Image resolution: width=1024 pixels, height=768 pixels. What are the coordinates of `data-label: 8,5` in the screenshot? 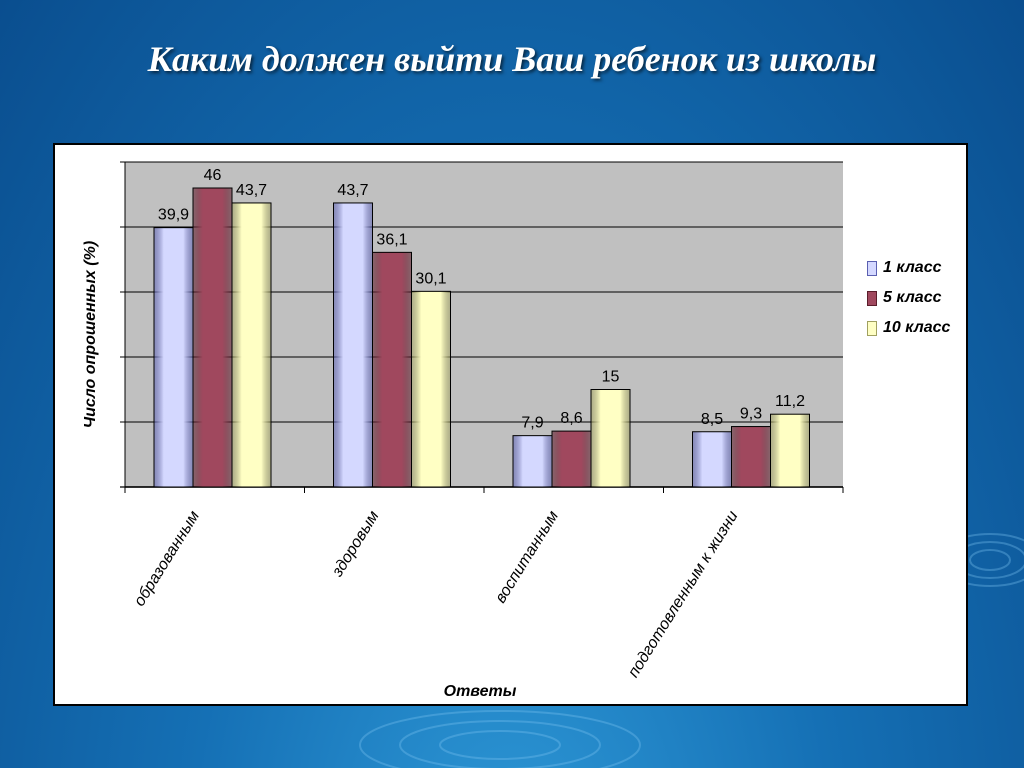 It's located at (712, 419).